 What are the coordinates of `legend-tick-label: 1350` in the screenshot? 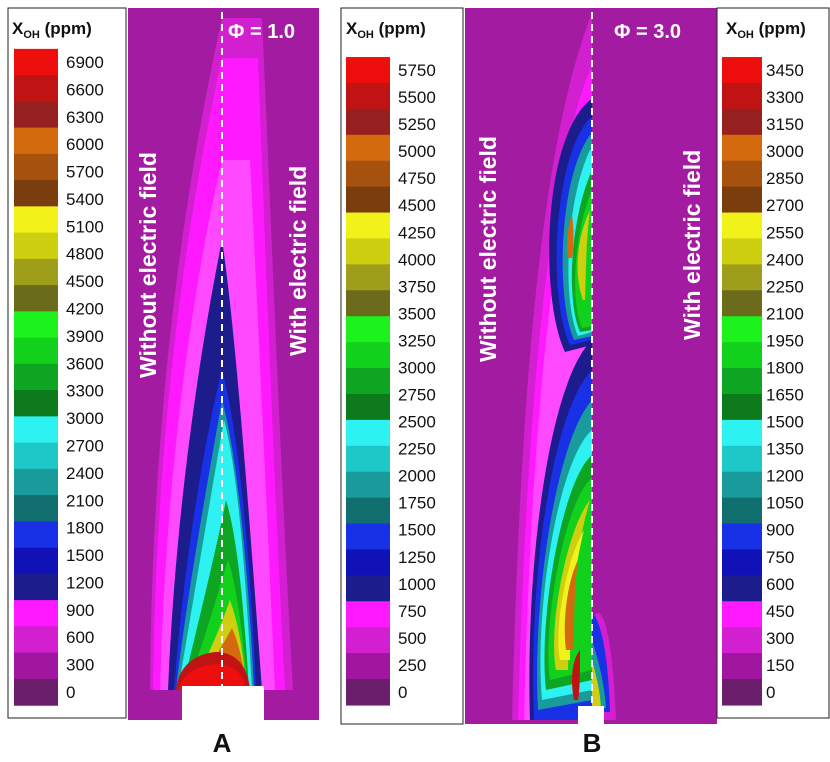 It's located at (785, 449).